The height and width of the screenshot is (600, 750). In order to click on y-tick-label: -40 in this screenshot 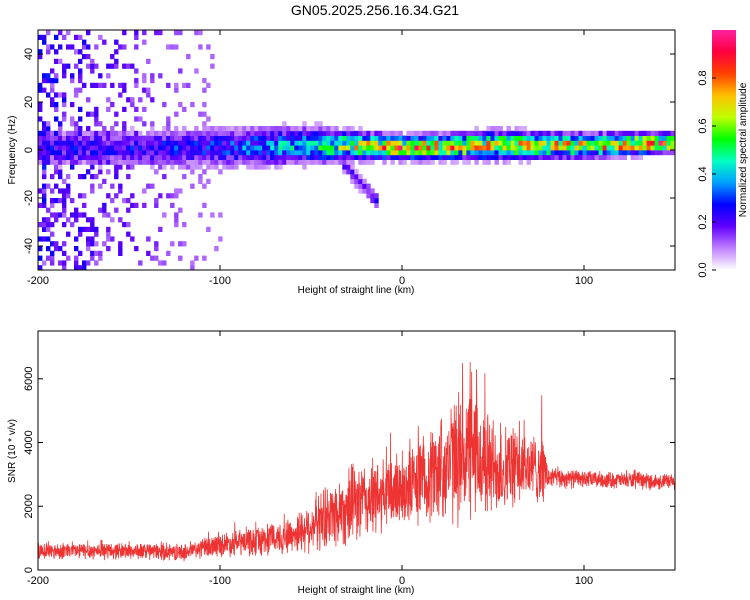, I will do `click(29, 246)`.